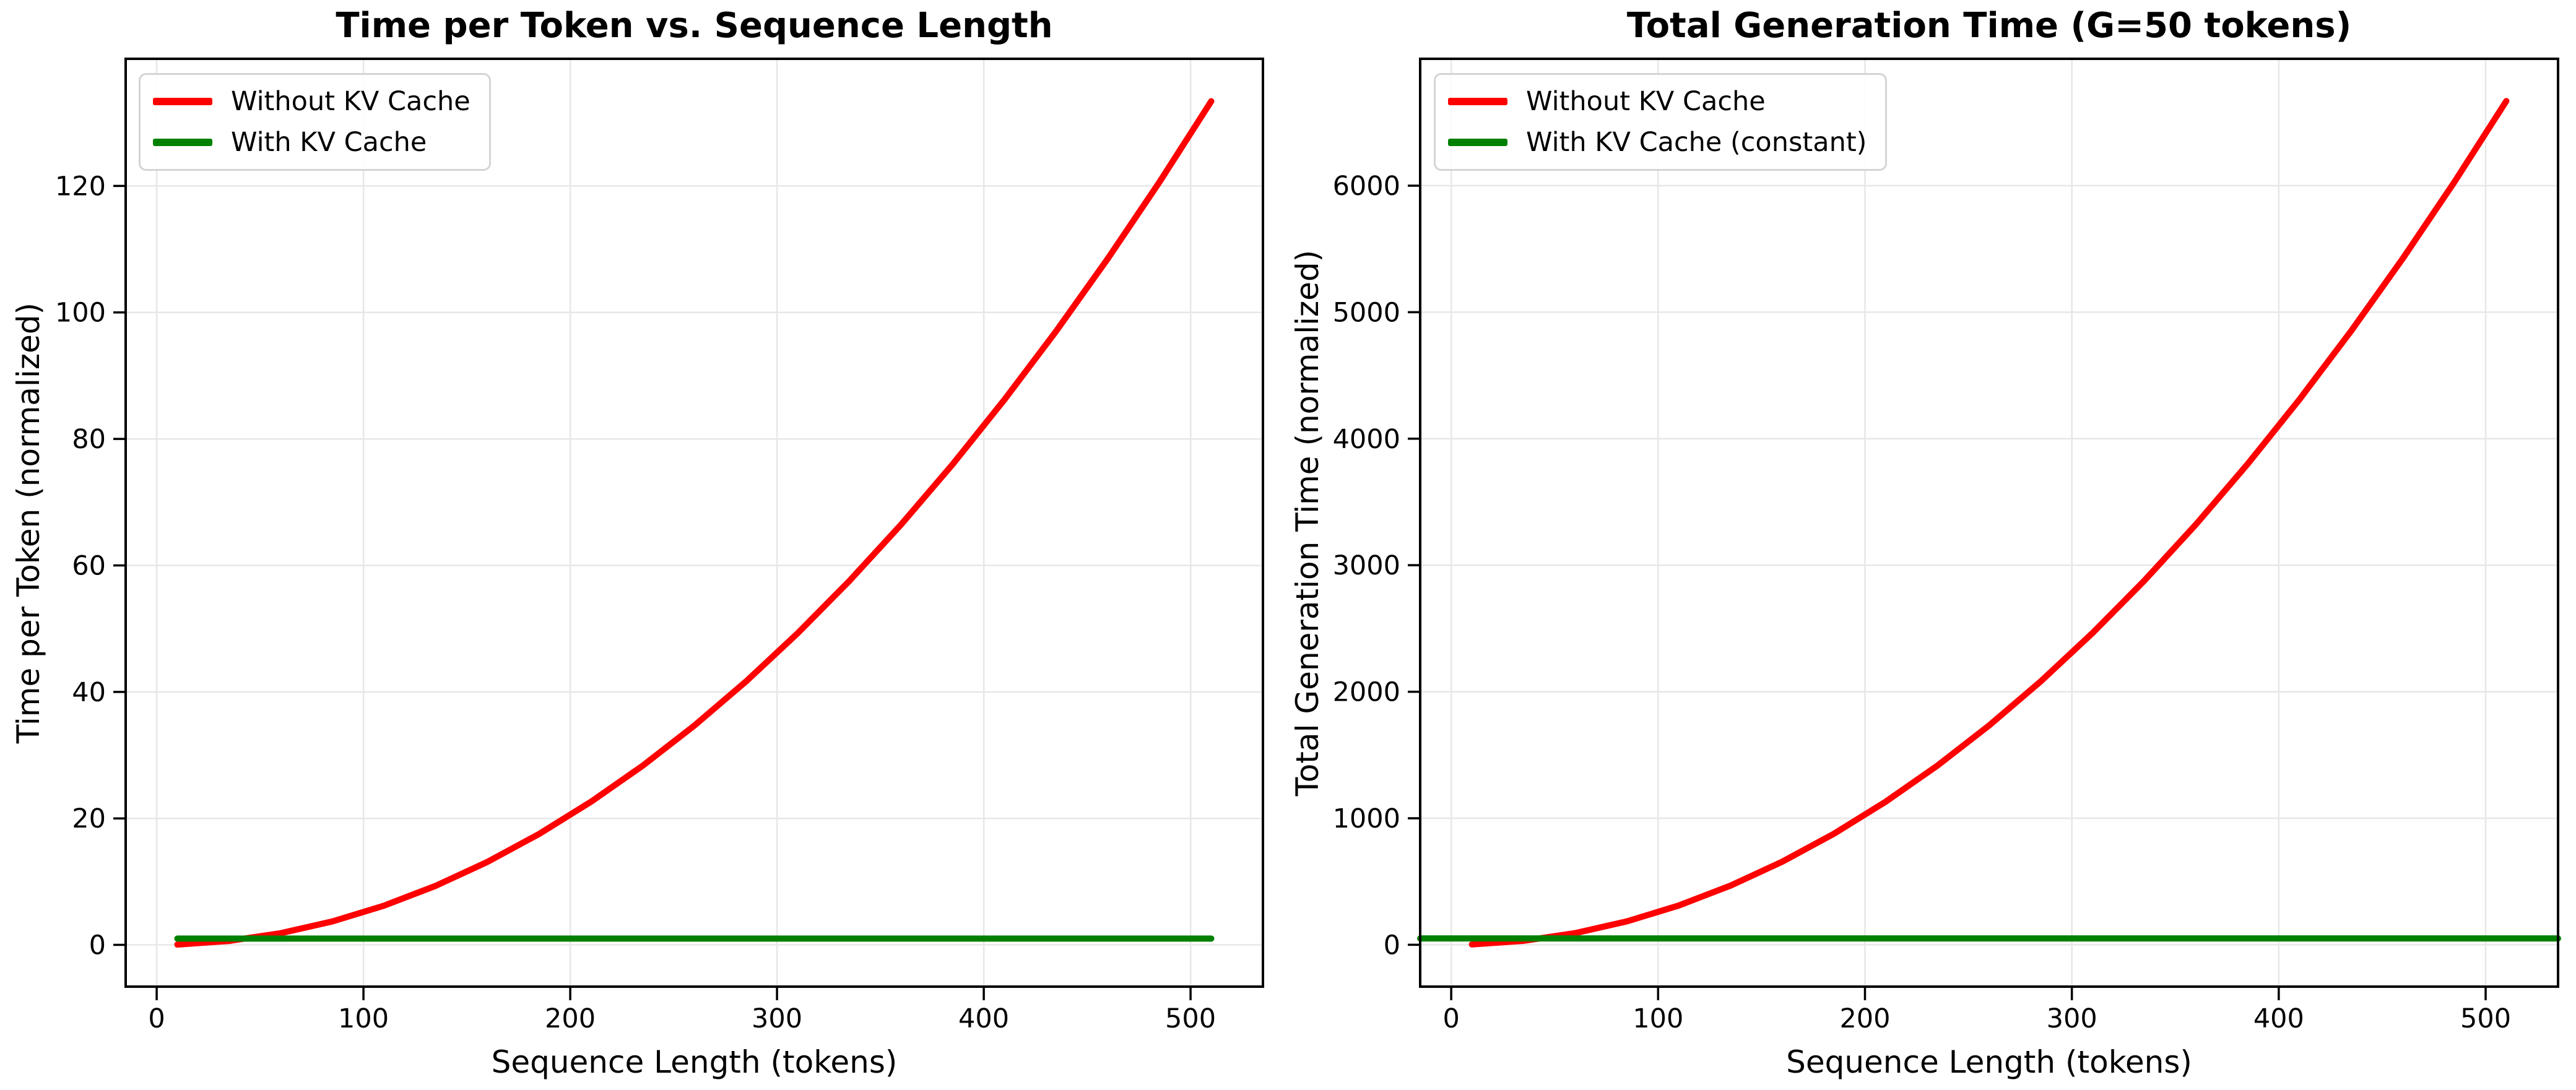 The image size is (2576, 1090). What do you see at coordinates (1366, 692) in the screenshot?
I see `y-tick-label: 2000` at bounding box center [1366, 692].